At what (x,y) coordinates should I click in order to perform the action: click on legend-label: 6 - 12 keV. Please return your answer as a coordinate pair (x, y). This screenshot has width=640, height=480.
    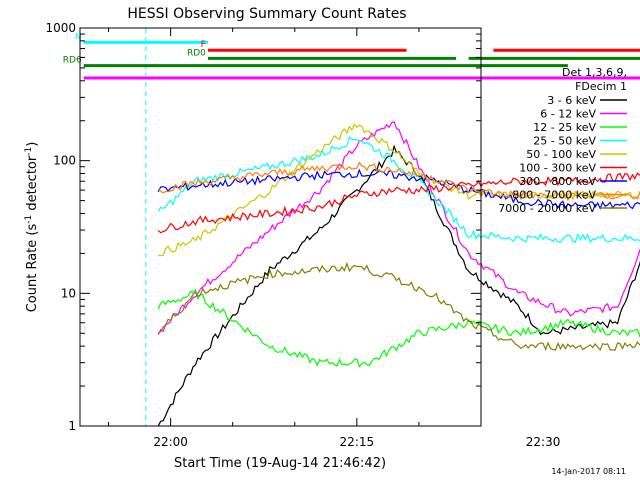
    Looking at the image, I should click on (568, 114).